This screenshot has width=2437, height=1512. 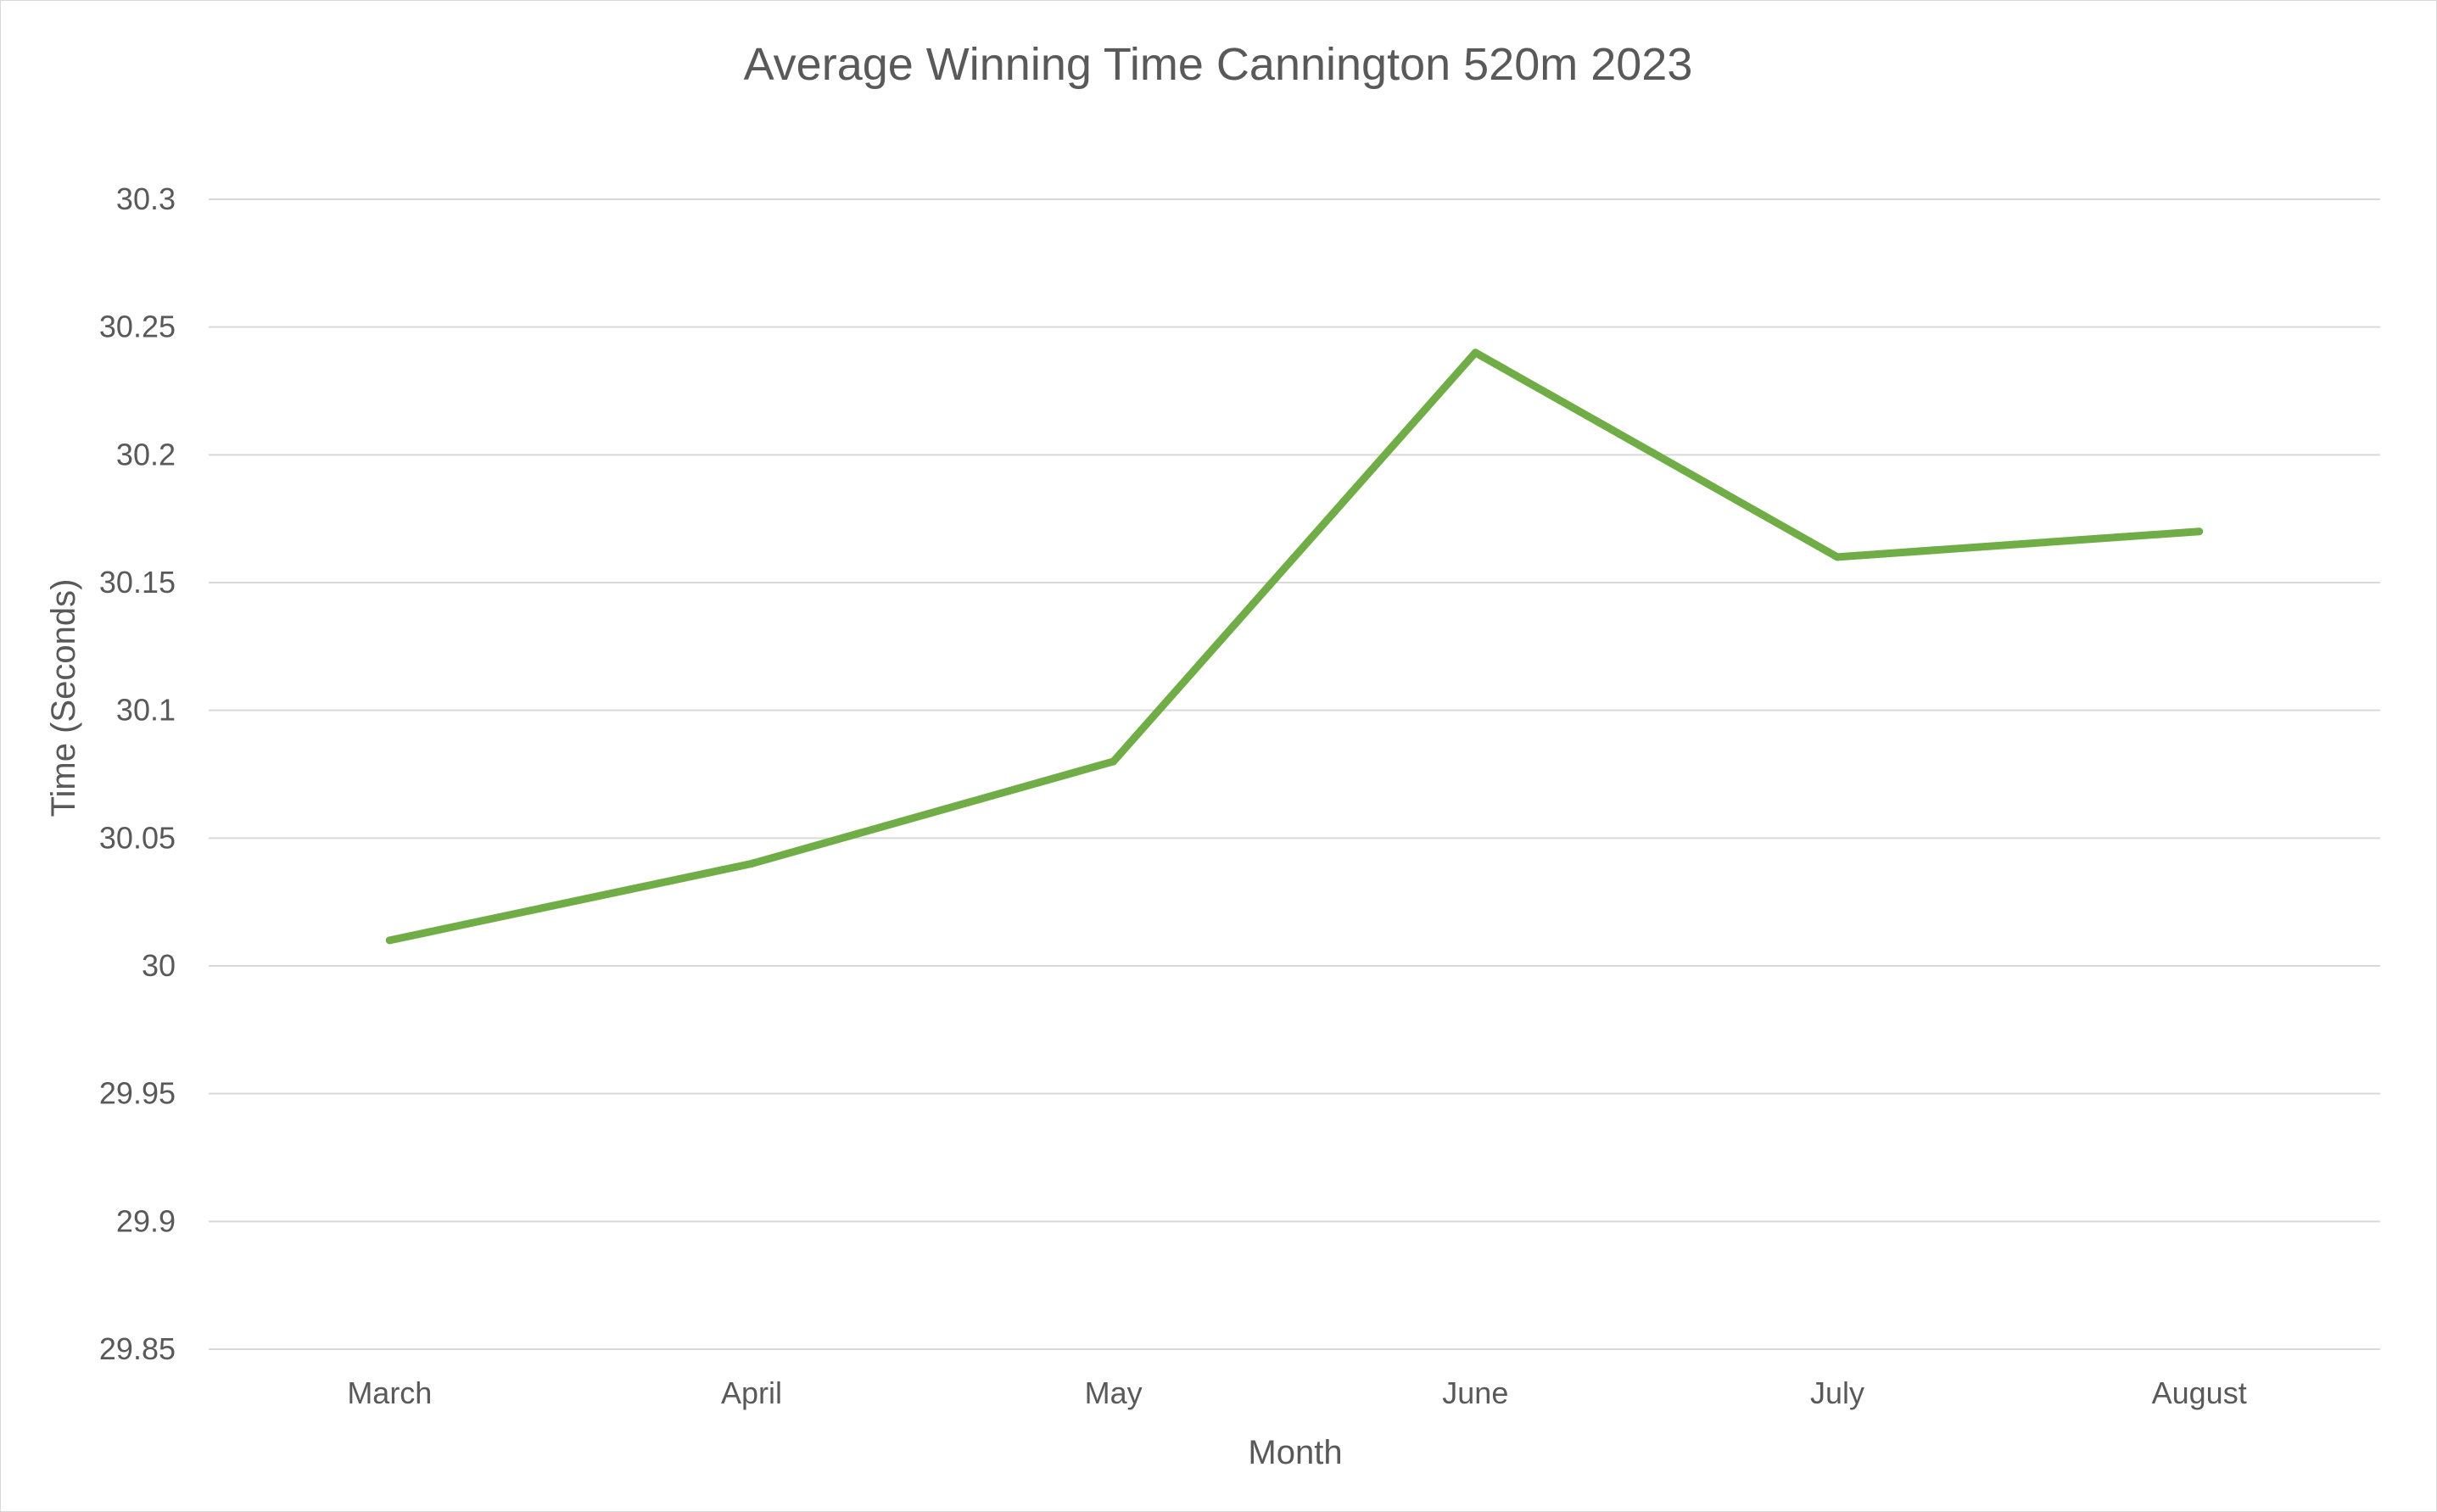 I want to click on y-tick-label: 29.95, so click(x=137, y=1093).